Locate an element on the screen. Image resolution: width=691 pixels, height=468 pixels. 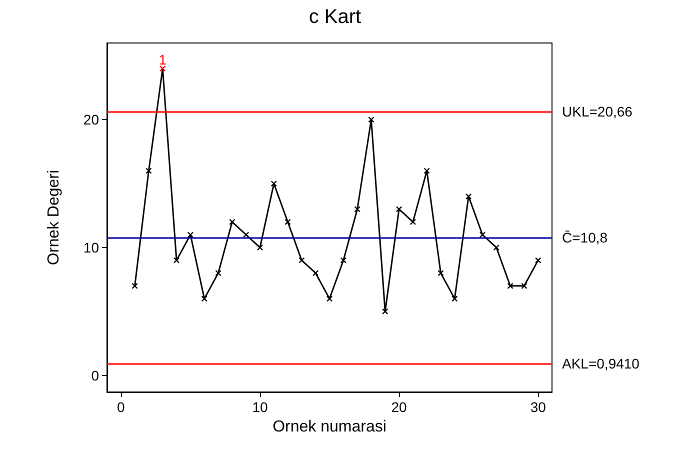
x-tick-label: 0 is located at coordinates (121, 407).